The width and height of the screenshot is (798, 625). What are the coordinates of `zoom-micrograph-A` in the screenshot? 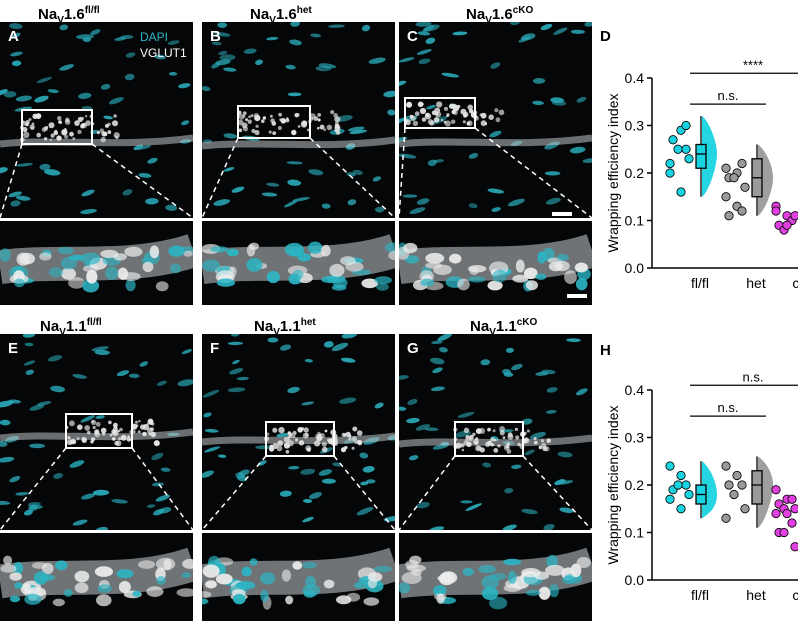 It's located at (96, 263).